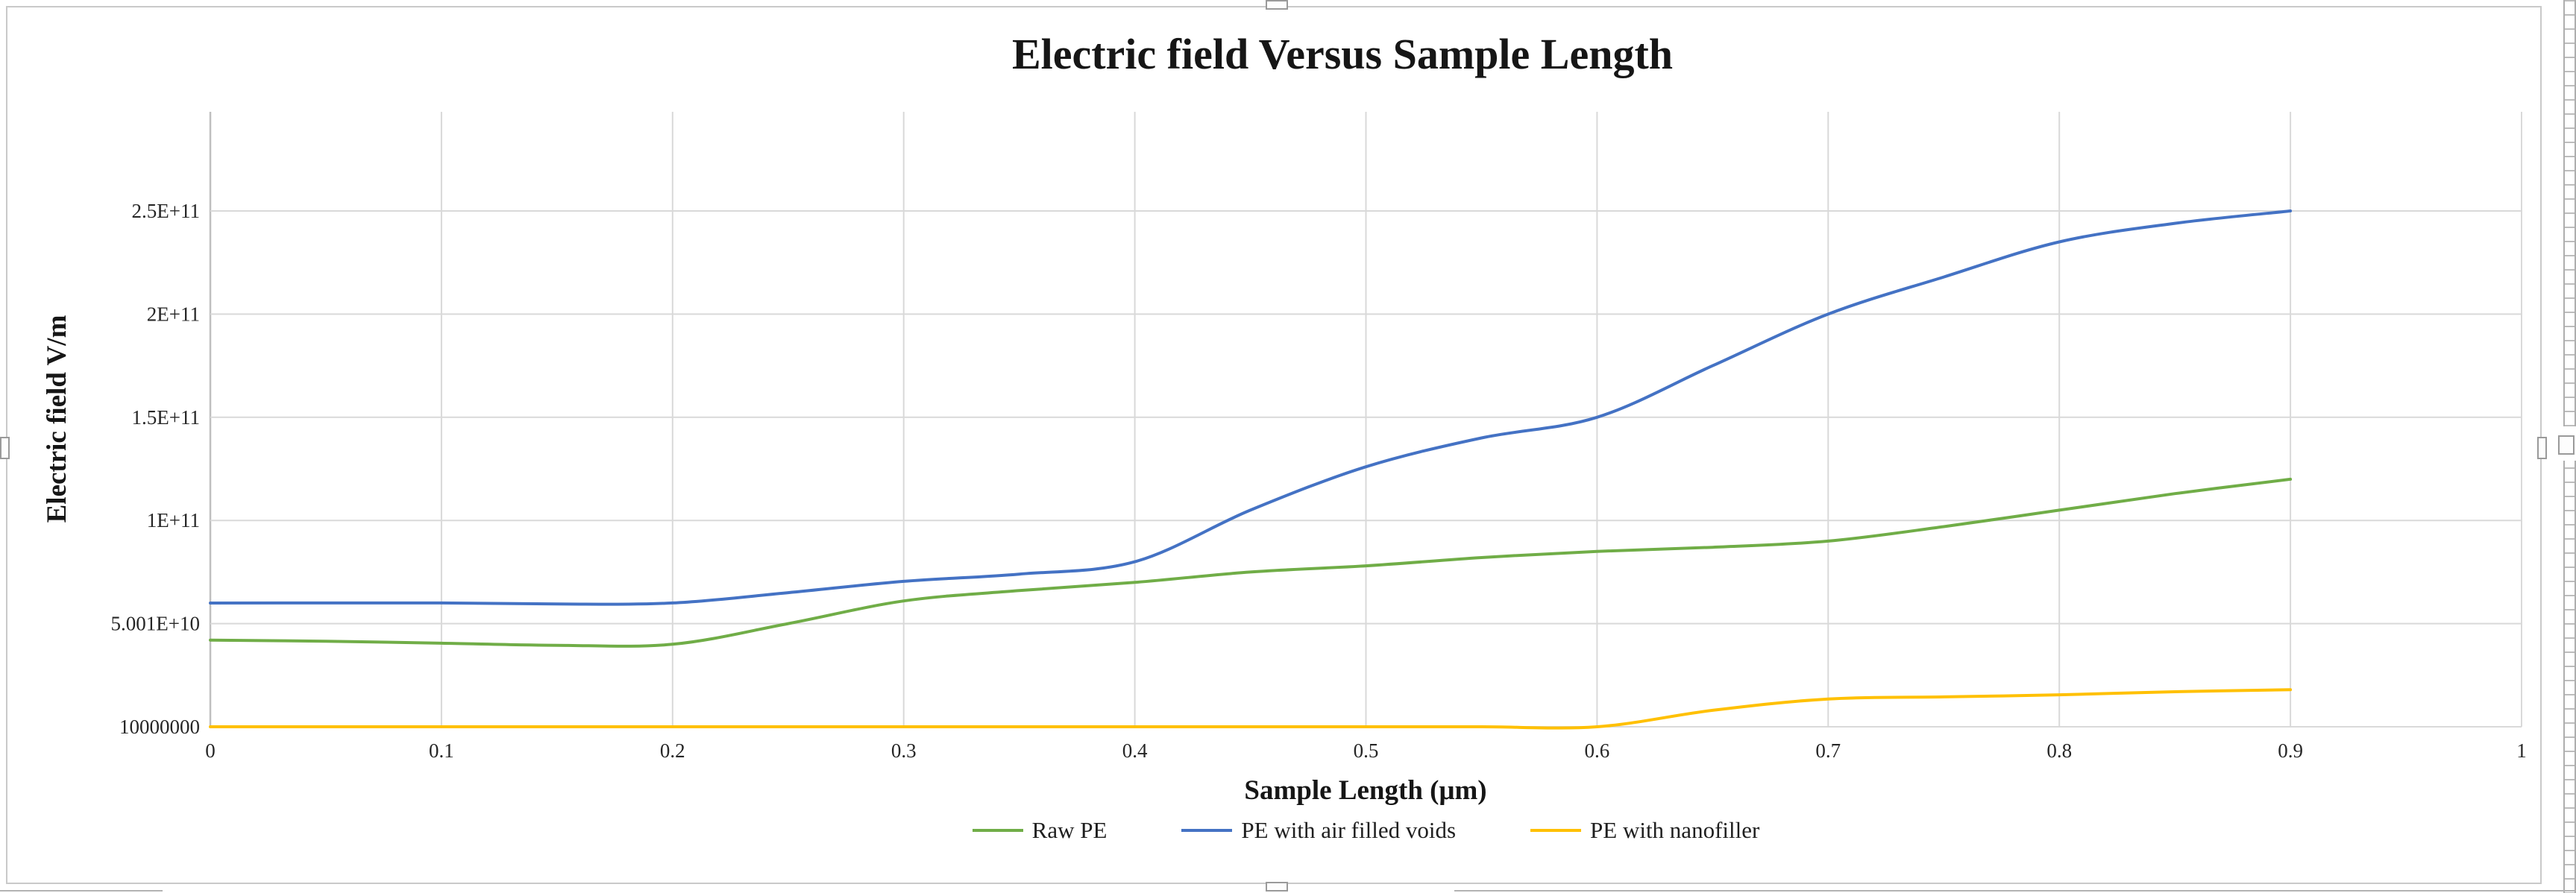 The image size is (2576, 893). I want to click on x-tick-label: 0.4, so click(1135, 750).